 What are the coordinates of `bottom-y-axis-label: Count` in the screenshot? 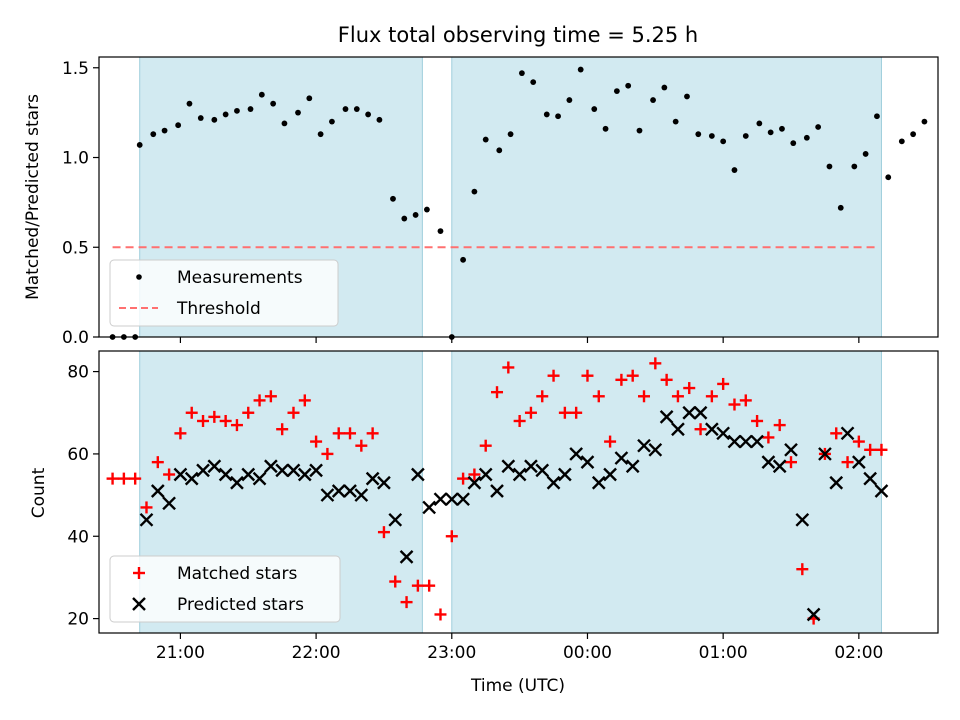 It's located at (39, 492).